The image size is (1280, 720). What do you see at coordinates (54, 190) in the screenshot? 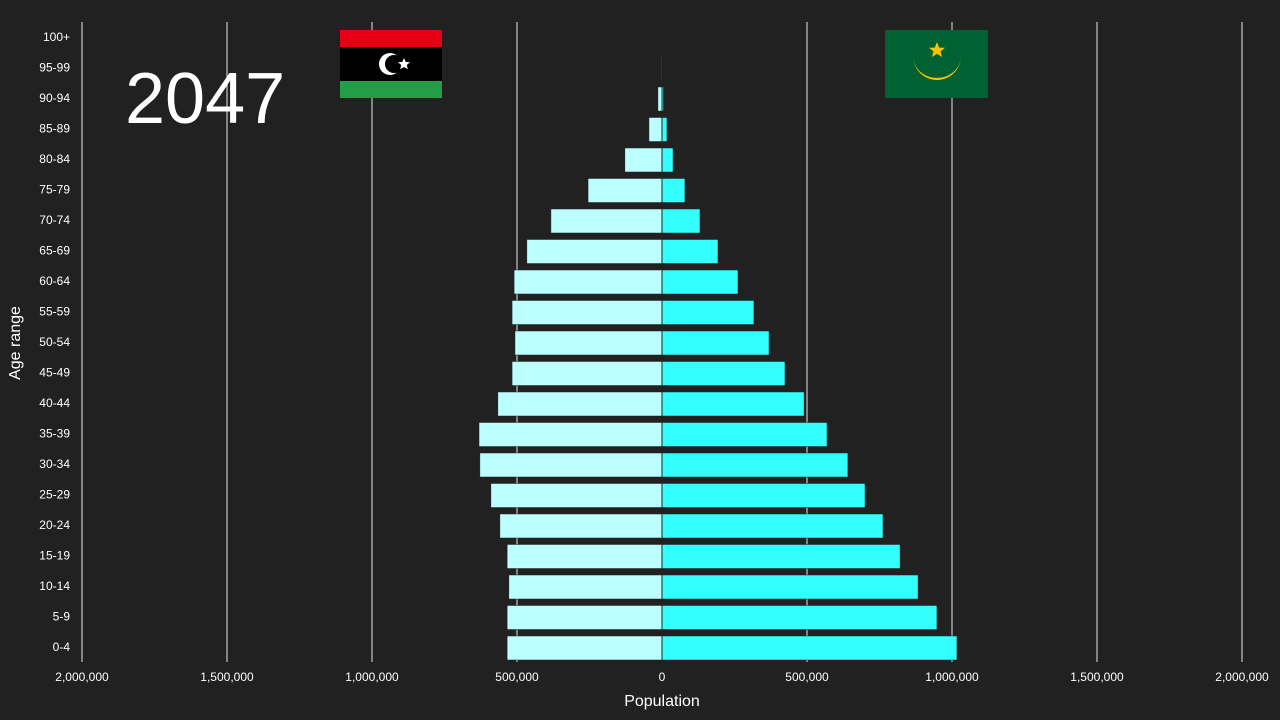
I see `y-tick-label: 75-79` at bounding box center [54, 190].